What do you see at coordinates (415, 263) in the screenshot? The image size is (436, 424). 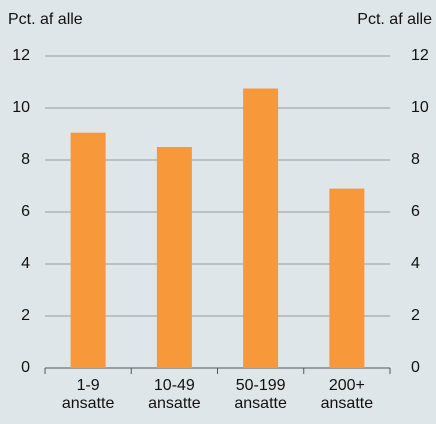 I see `y2-tick-label: 4` at bounding box center [415, 263].